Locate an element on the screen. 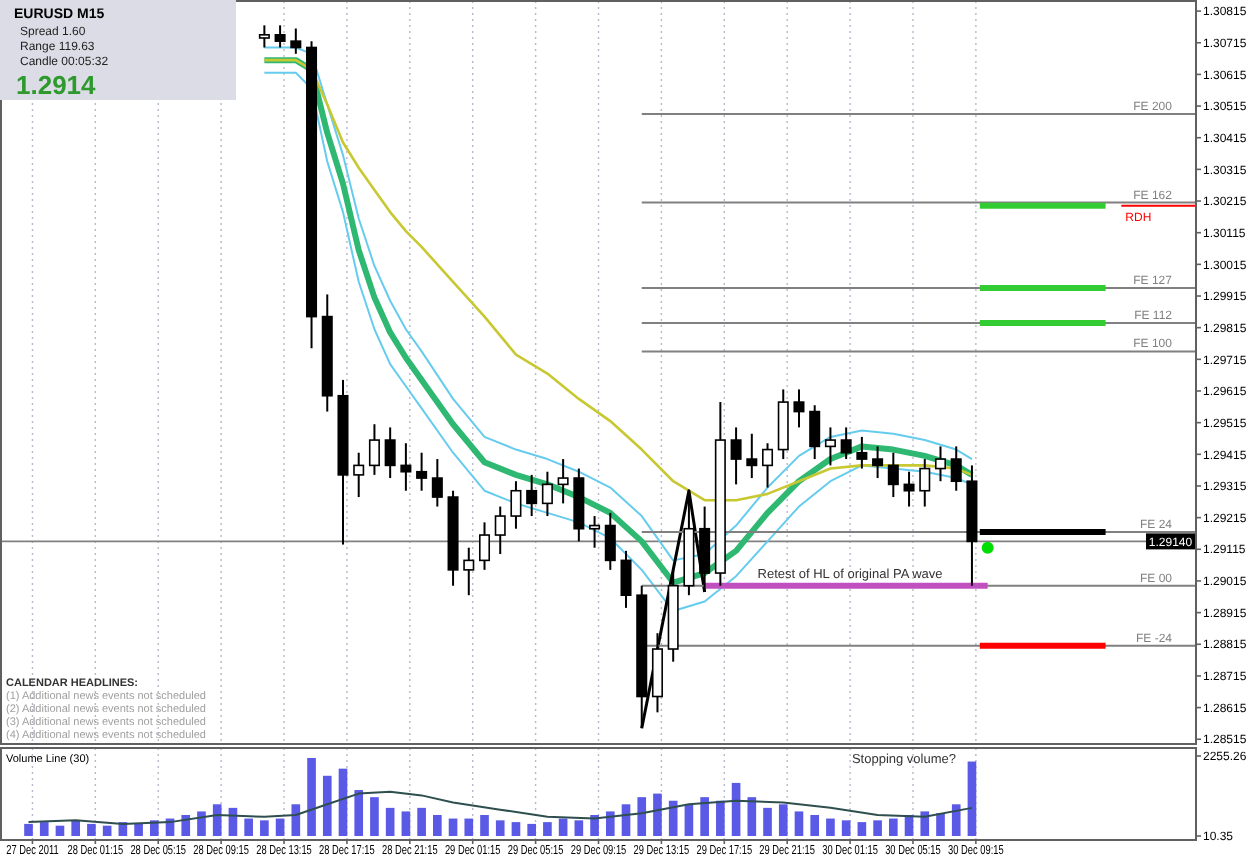 This screenshot has height=858, width=1250. line-series is located at coordinates (500, 807).